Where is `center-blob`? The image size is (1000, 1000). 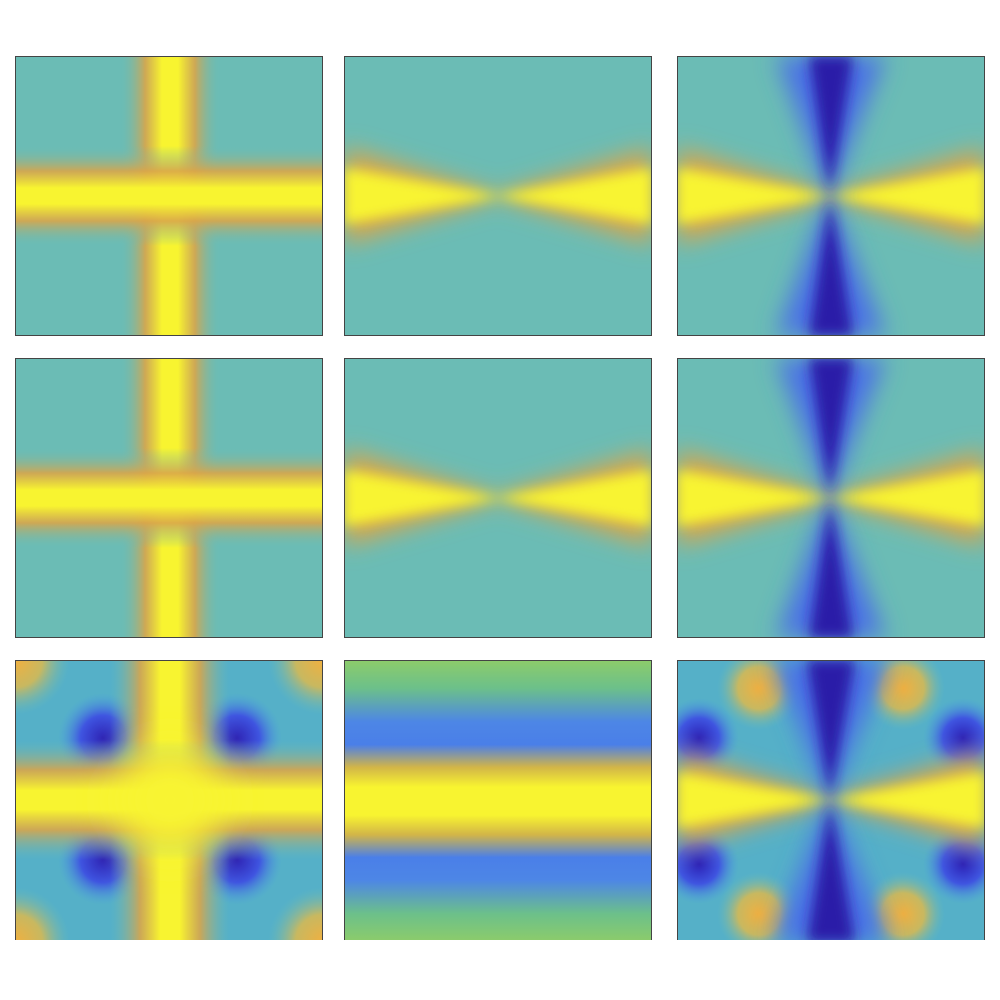 center-blob is located at coordinates (170, 800).